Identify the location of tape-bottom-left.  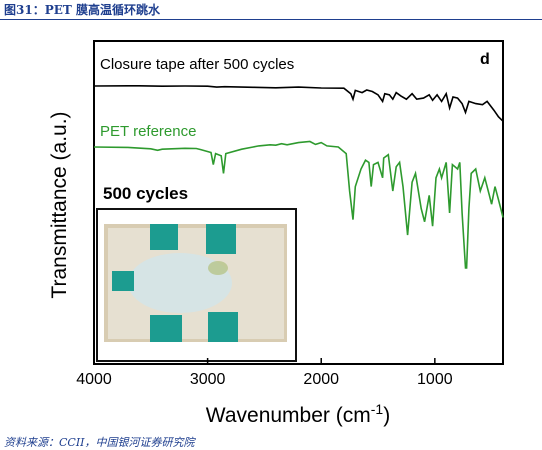
(166, 328).